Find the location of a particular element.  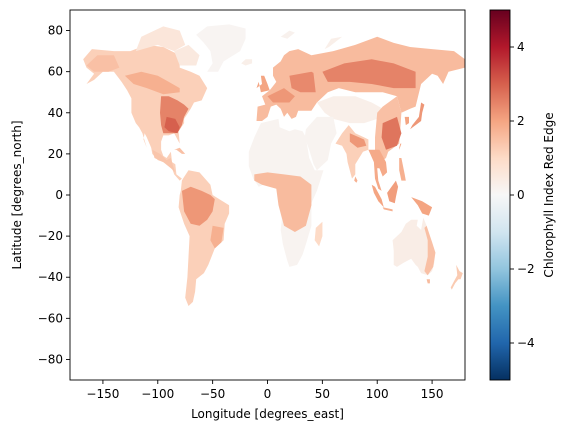

region-eastern-china is located at coordinates (391, 133).